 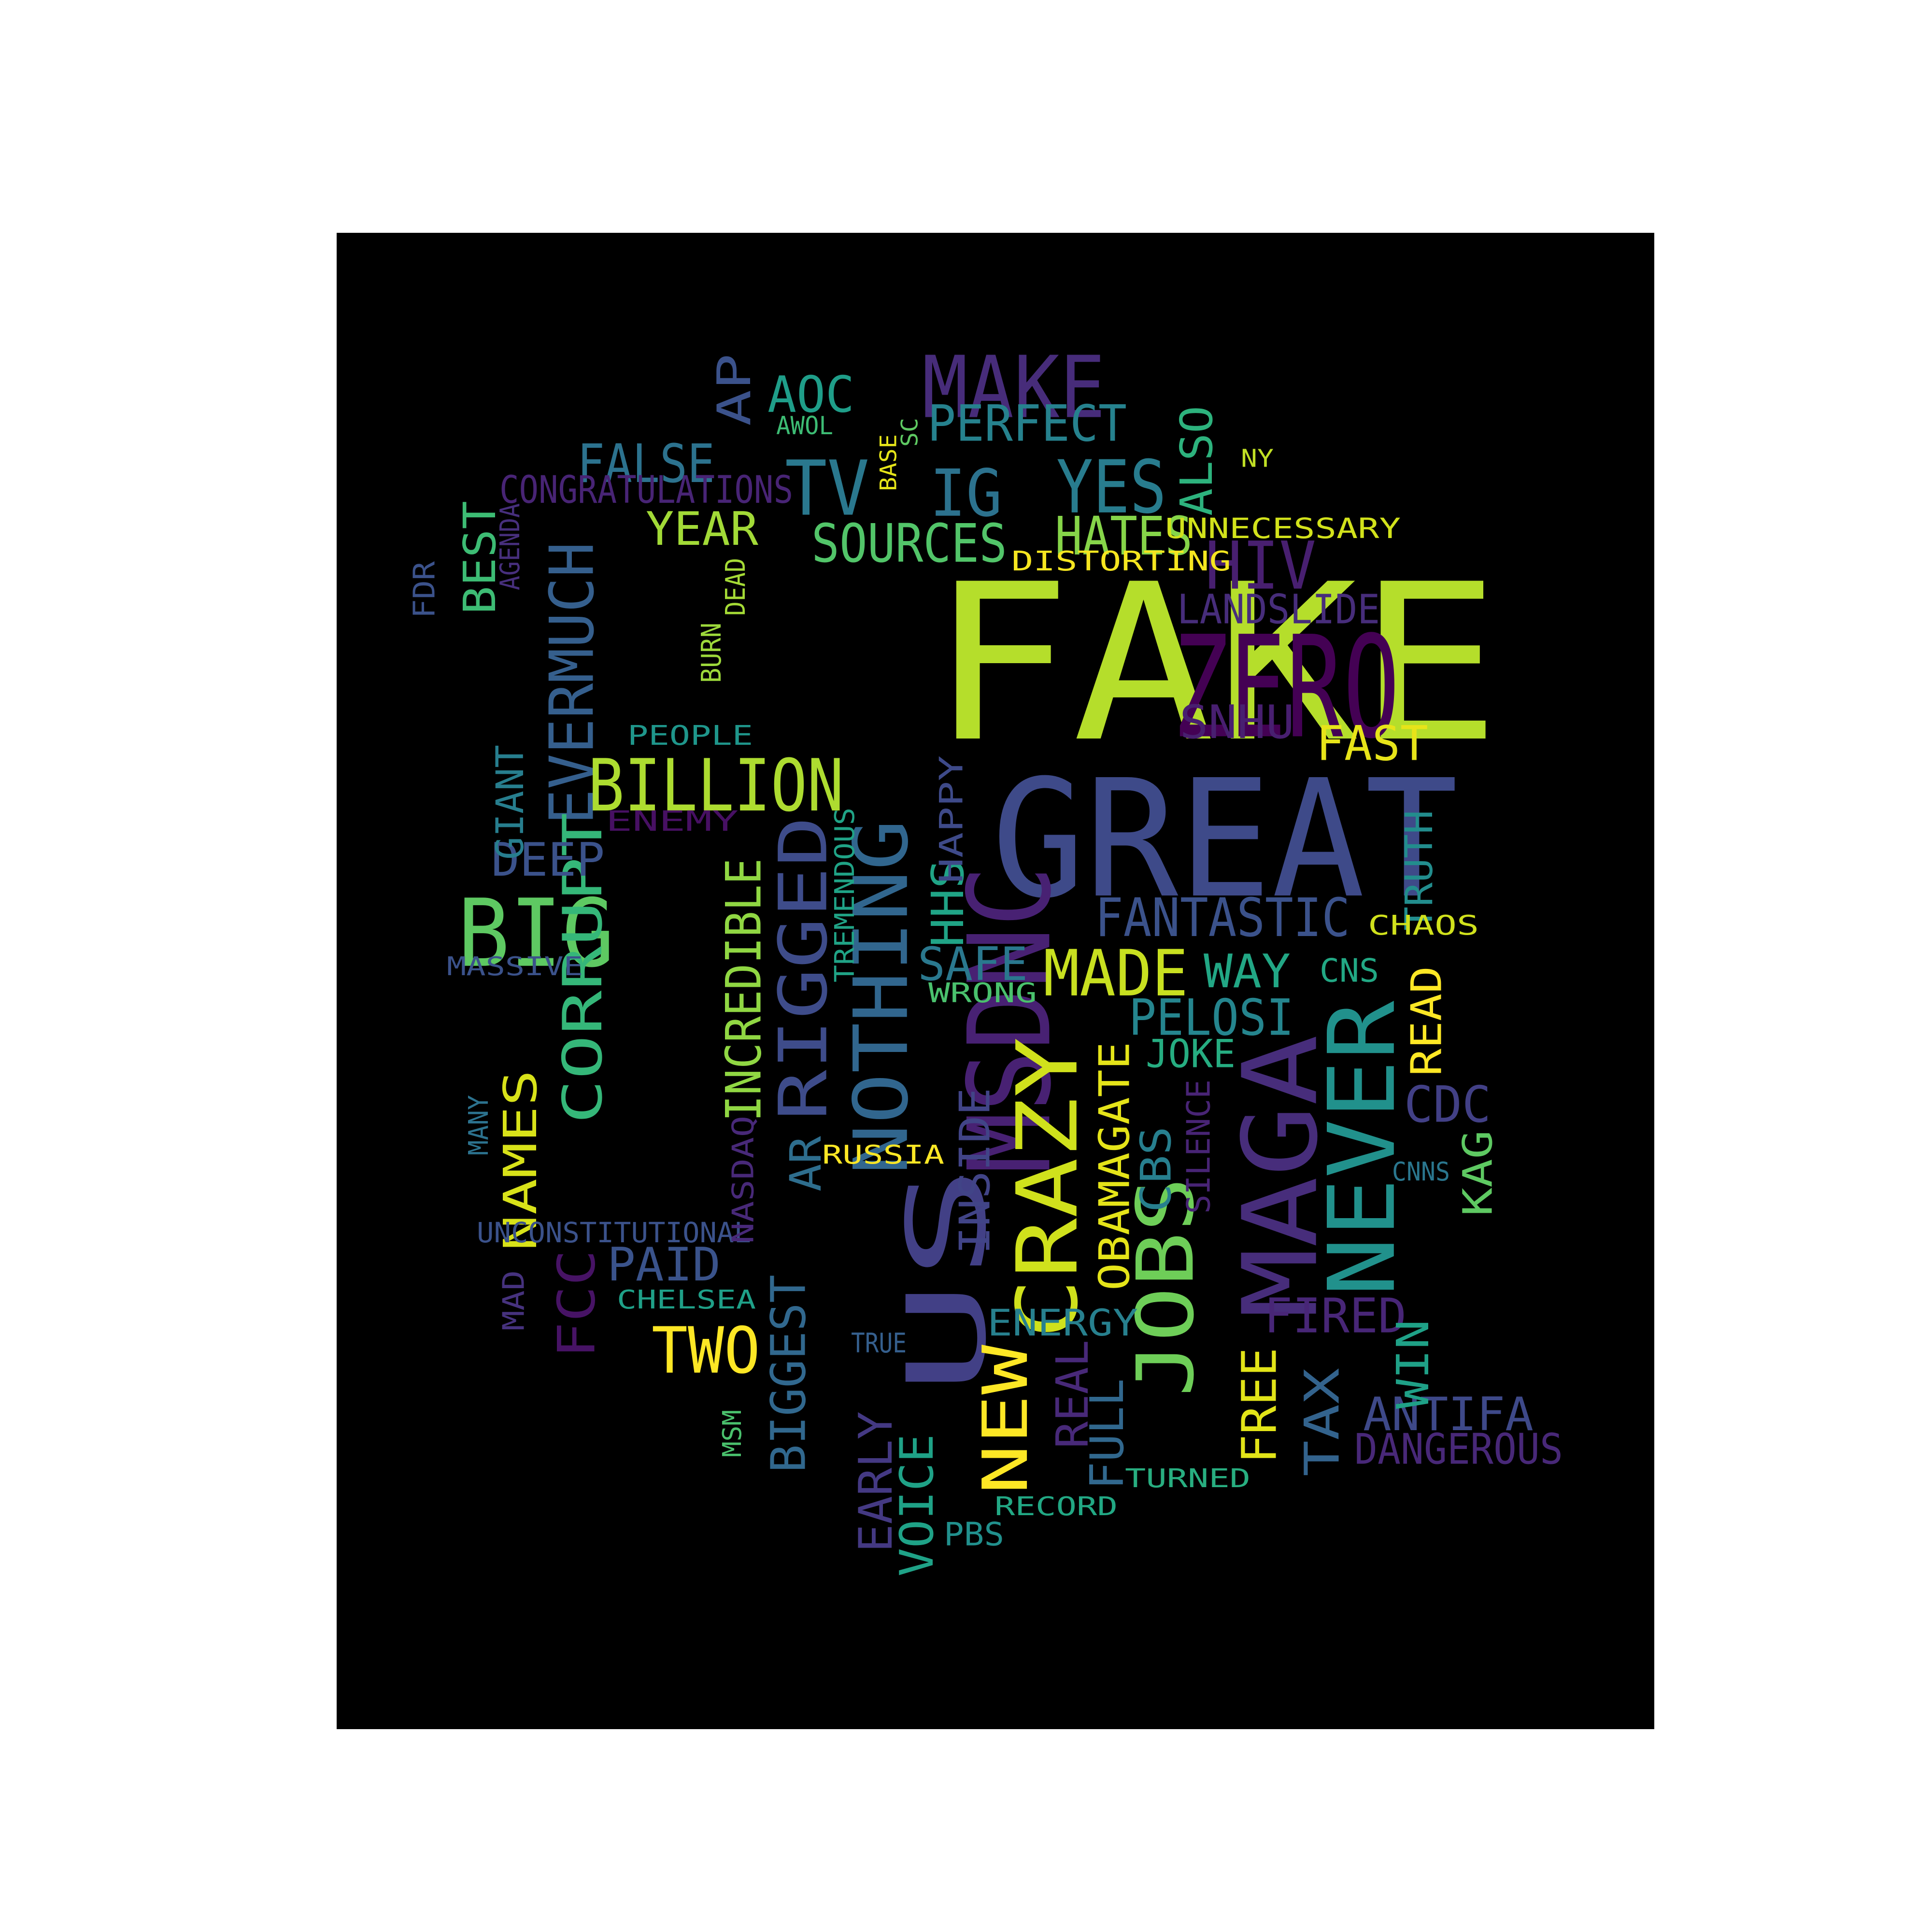 I want to click on cloud-word-billion: BILLION, so click(x=716, y=786).